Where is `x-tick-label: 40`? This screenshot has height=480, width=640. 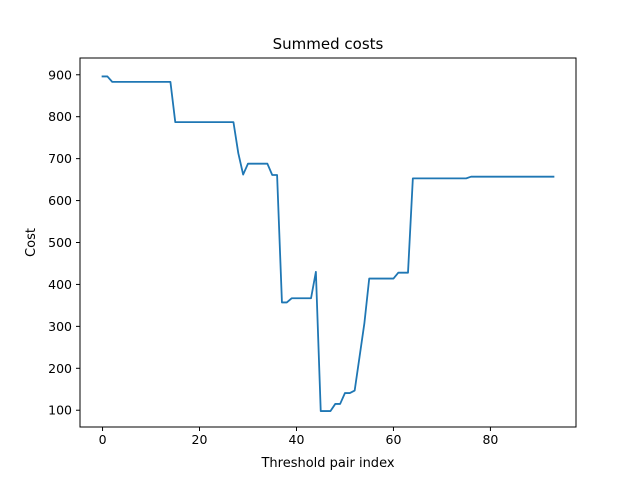 x-tick-label: 40 is located at coordinates (297, 439).